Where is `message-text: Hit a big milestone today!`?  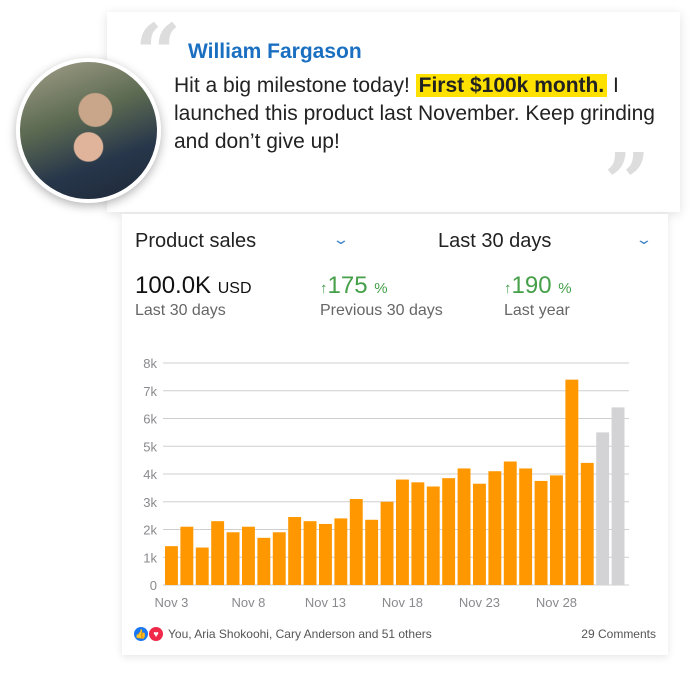
message-text: Hit a big milestone today! is located at coordinates (295, 85).